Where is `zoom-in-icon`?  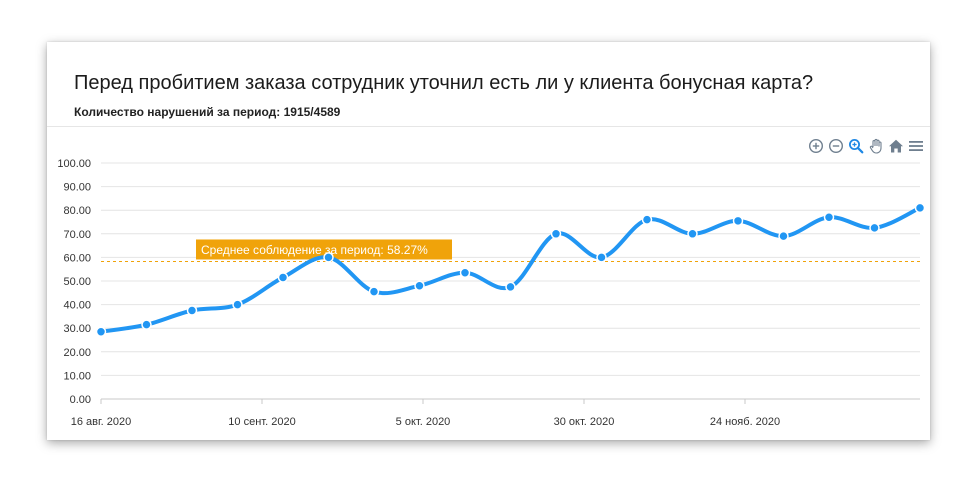
zoom-in-icon is located at coordinates (816, 146).